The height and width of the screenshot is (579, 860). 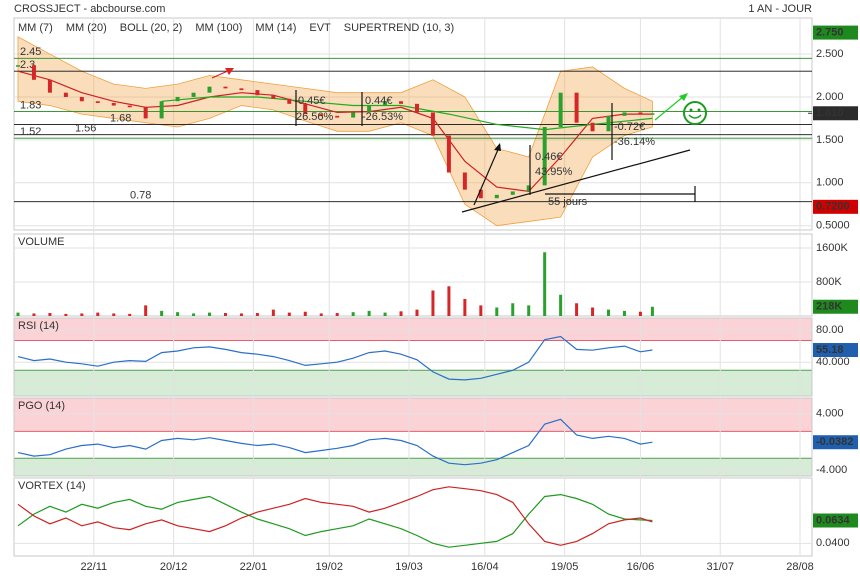 What do you see at coordinates (41, 406) in the screenshot?
I see `panel-title: PGO (14)` at bounding box center [41, 406].